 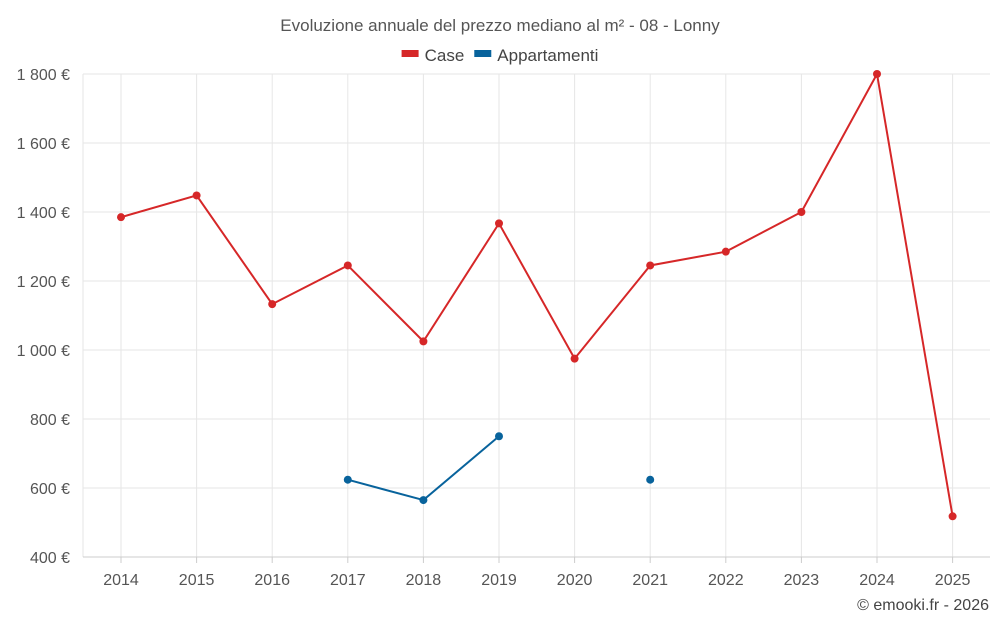 I want to click on y-tick-label: 1 800 €, so click(x=43, y=75).